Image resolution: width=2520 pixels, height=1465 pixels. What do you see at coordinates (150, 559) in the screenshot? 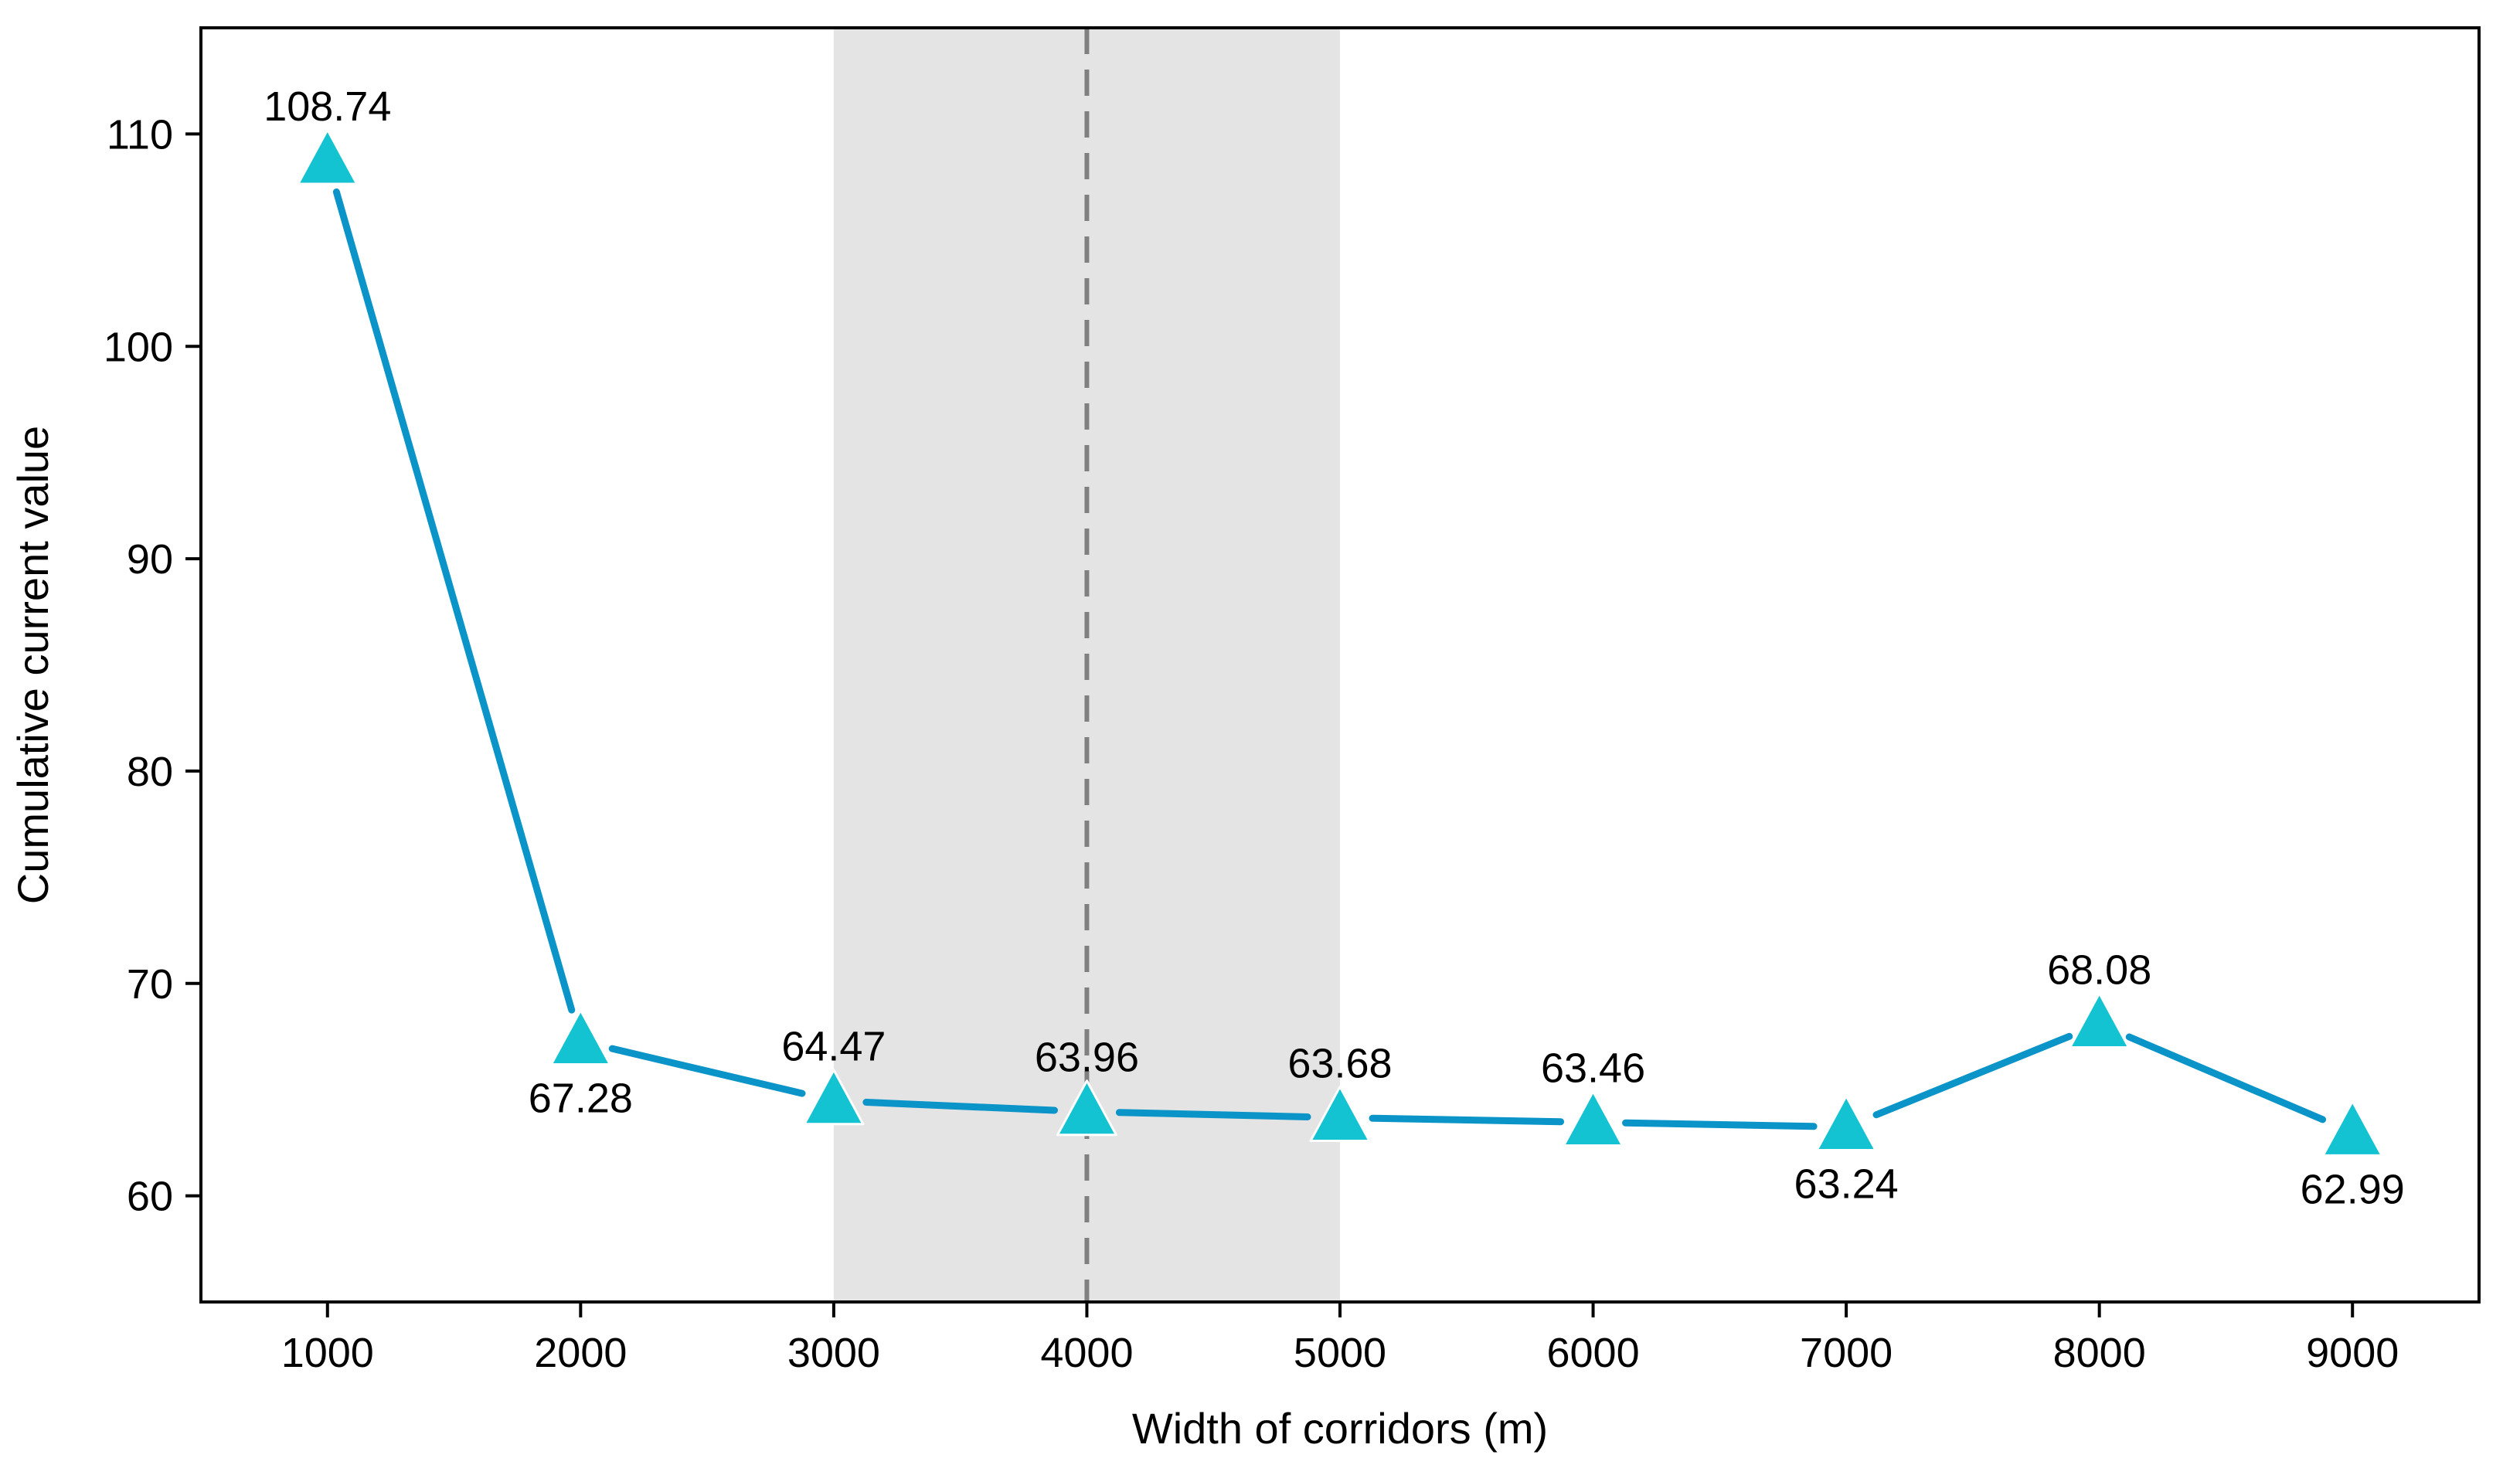
I see `y-tick-label: 90` at bounding box center [150, 559].